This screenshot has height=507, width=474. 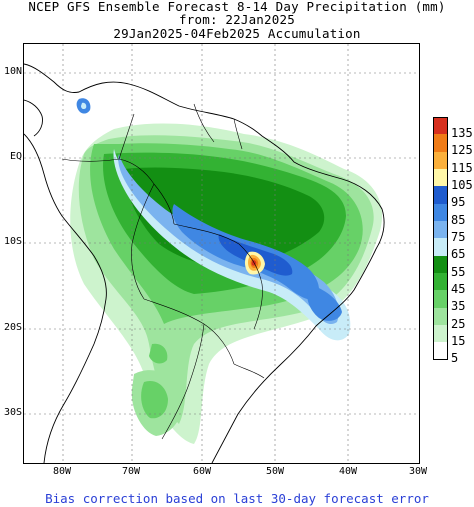 I want to click on legend-row: 15, so click(x=452, y=335).